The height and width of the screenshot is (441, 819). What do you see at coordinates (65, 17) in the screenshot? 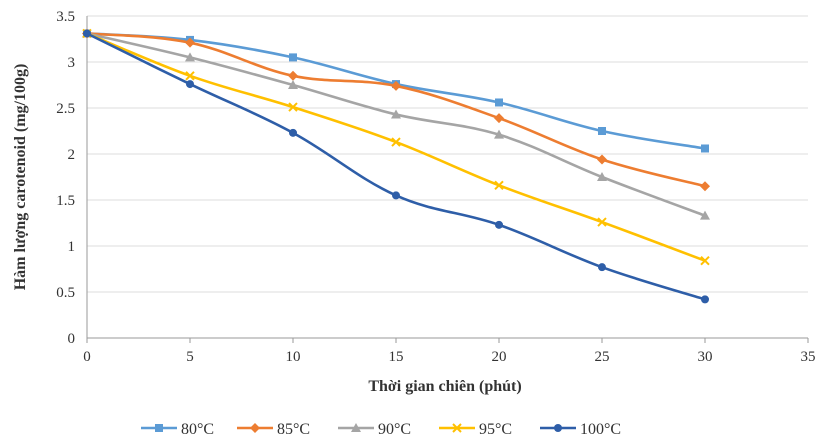
I see `y-tick-label: 3.5` at bounding box center [65, 17].